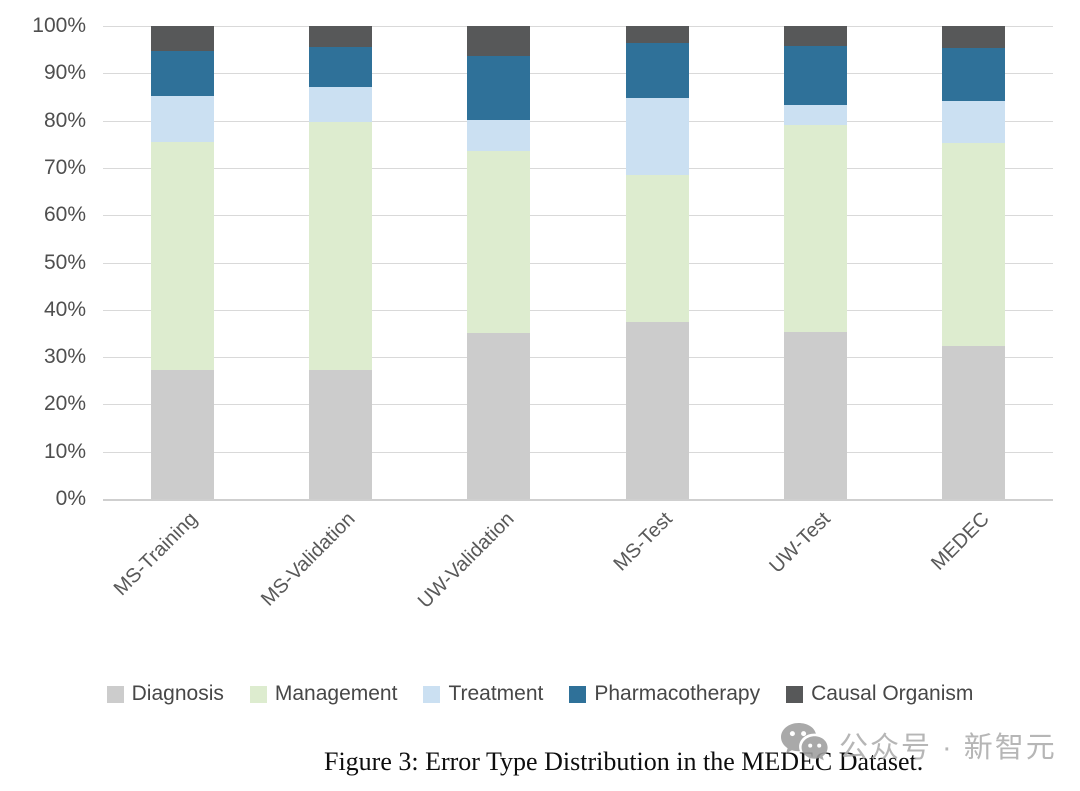  What do you see at coordinates (70, 498) in the screenshot?
I see `y-tick-label: 0%` at bounding box center [70, 498].